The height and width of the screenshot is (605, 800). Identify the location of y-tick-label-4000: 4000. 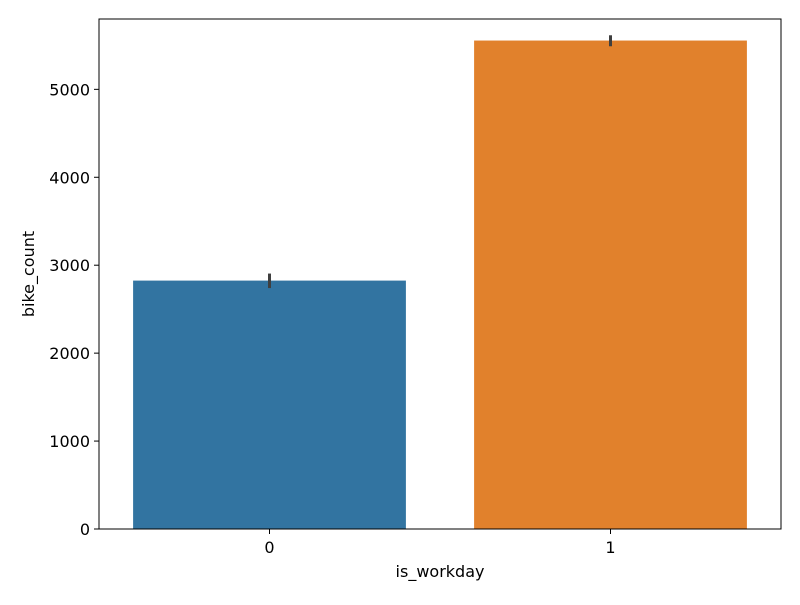
(69, 177).